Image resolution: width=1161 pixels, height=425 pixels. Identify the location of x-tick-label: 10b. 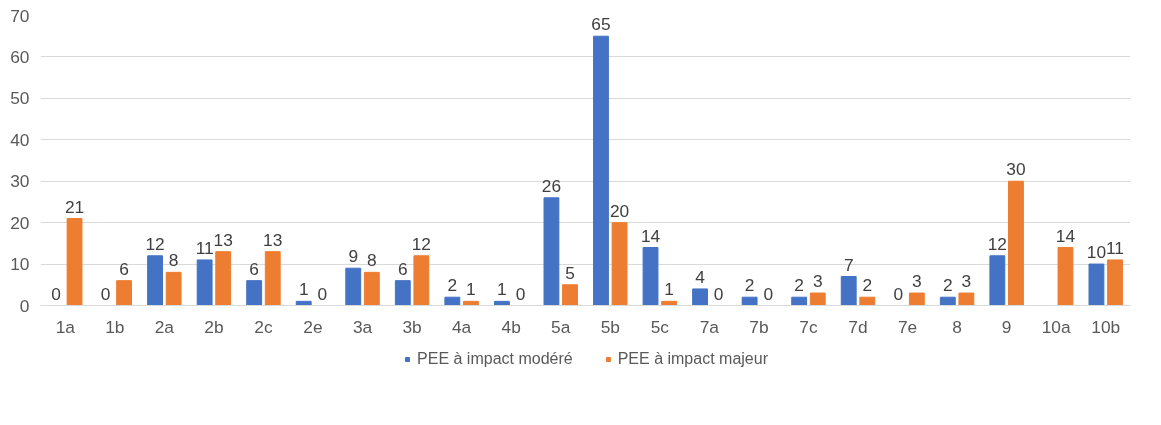
(1106, 326).